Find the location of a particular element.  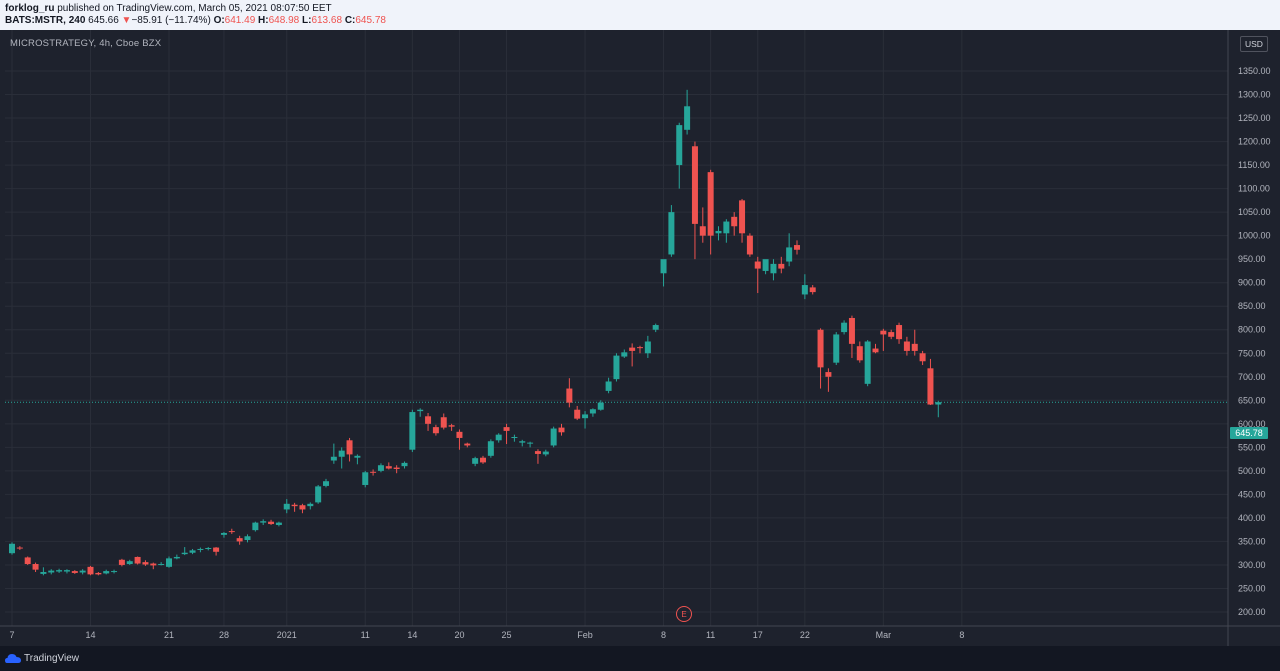

tradingview-logo-icon is located at coordinates (13, 658).